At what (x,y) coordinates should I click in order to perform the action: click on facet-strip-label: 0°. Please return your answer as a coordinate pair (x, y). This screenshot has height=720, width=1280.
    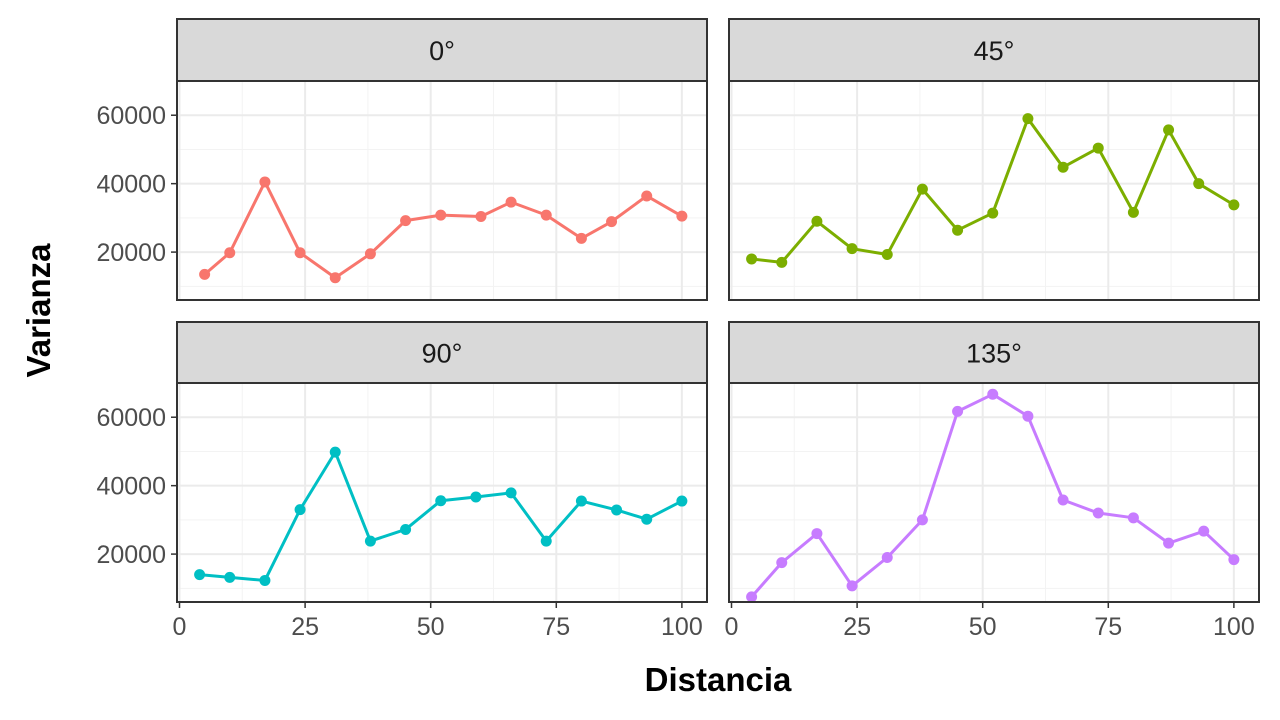
    Looking at the image, I should click on (442, 51).